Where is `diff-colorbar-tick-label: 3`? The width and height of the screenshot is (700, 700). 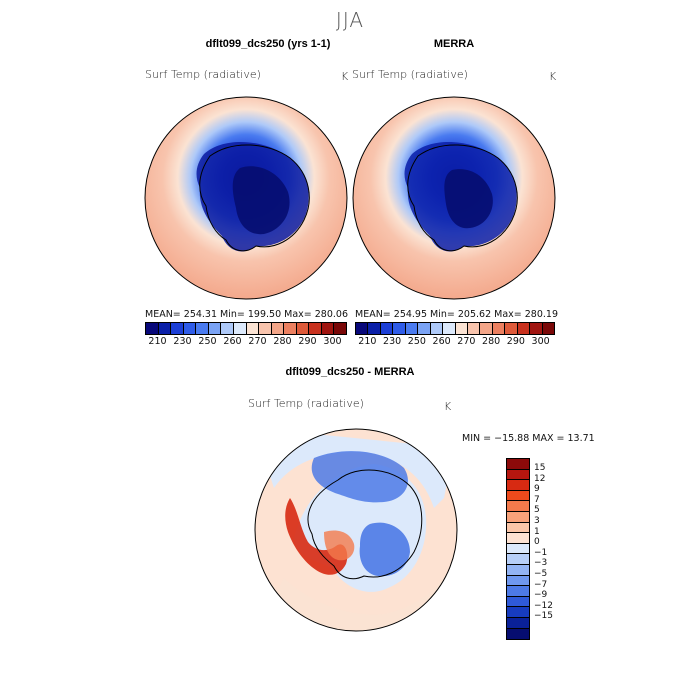
diff-colorbar-tick-label: 3 is located at coordinates (537, 520).